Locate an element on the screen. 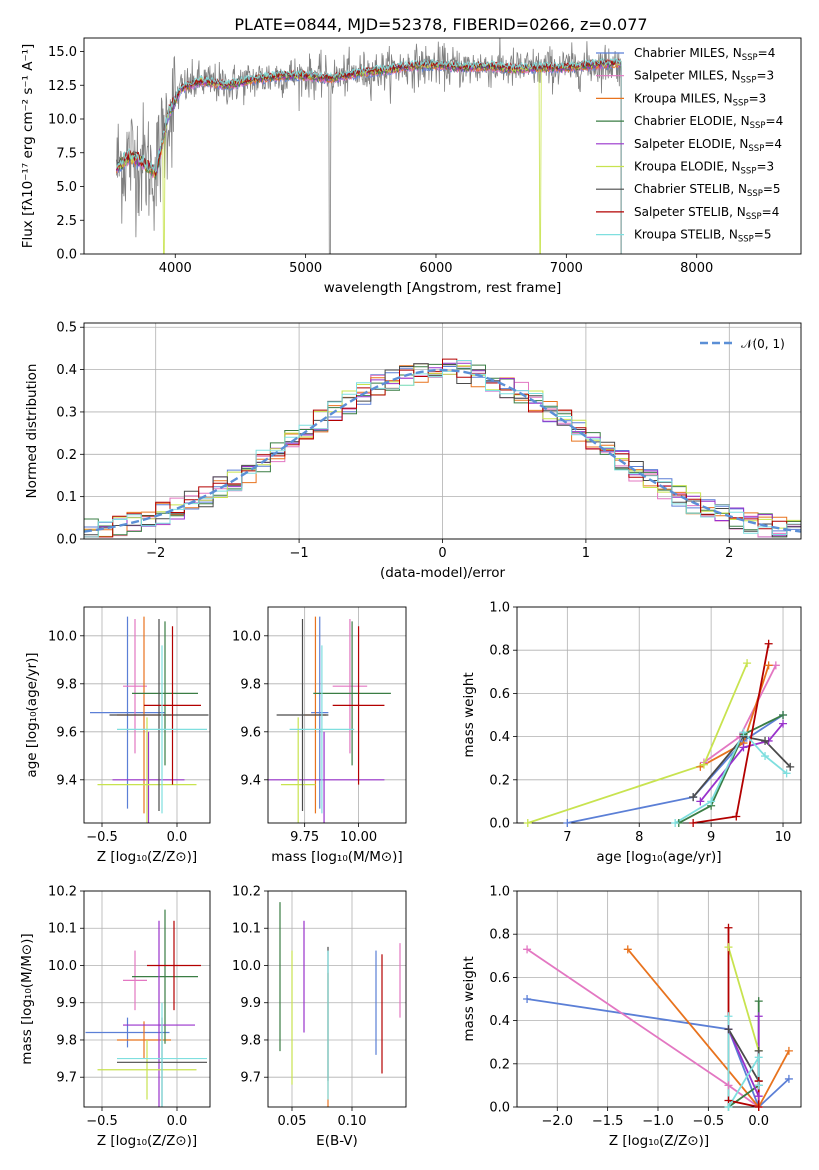 This screenshot has height=1170, width=819. weight-age-xtick-label: 7 is located at coordinates (567, 837).